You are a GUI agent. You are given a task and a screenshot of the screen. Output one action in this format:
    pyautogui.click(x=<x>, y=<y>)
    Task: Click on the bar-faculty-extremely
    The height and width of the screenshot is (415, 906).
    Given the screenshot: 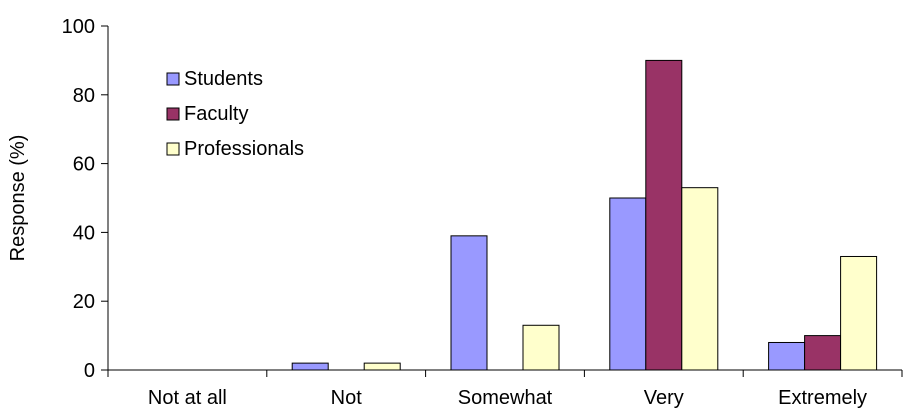 What is the action you would take?
    pyautogui.click(x=823, y=353)
    